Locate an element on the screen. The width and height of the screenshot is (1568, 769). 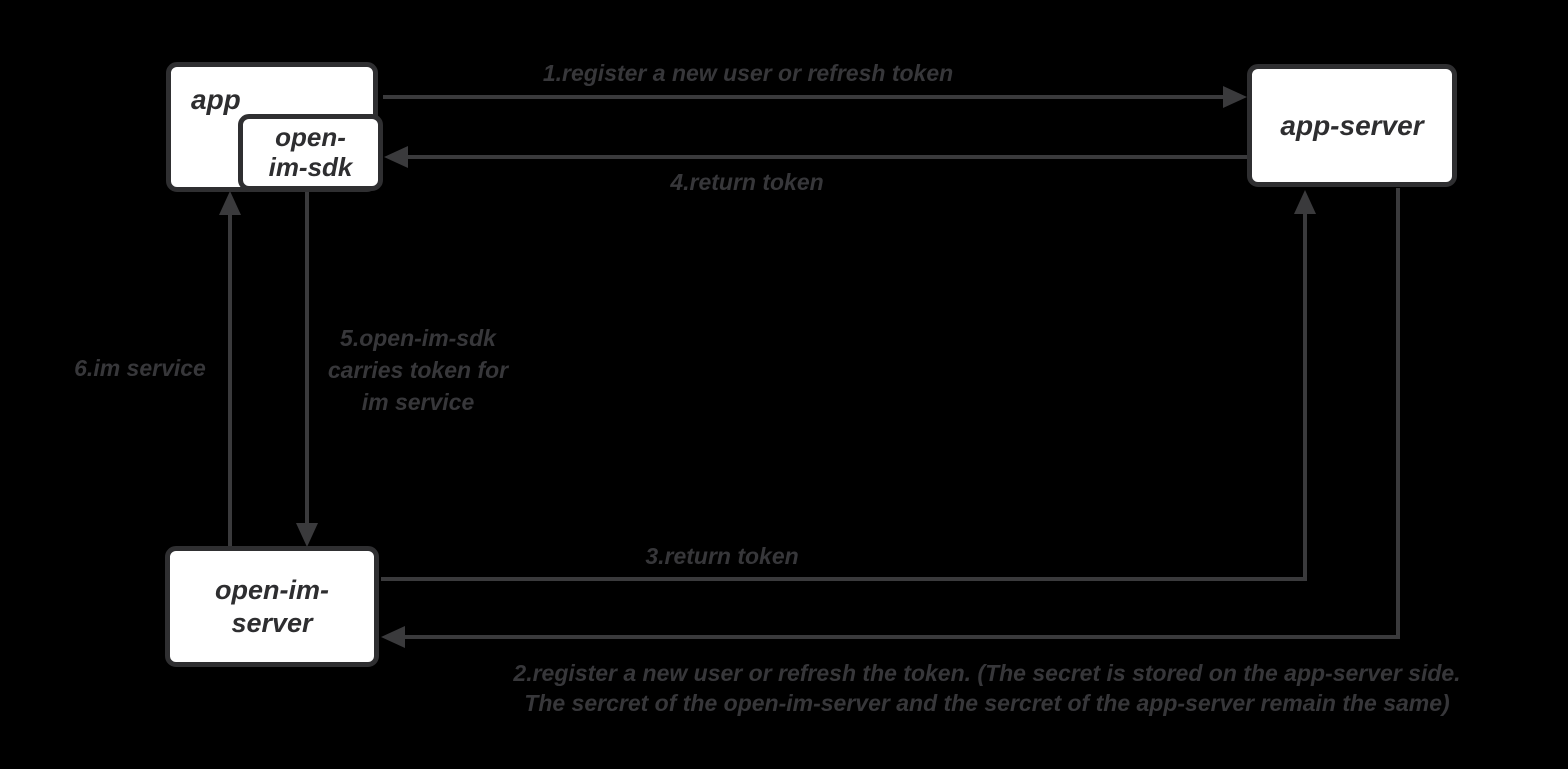
node-open-im-sdk: open- im-sdk is located at coordinates (310, 152).